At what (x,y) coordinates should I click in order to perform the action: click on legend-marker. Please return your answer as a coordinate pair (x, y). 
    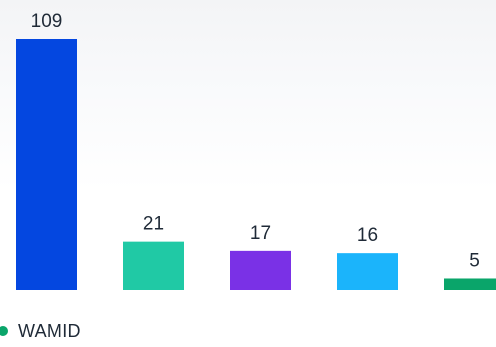
    Looking at the image, I should click on (4, 331).